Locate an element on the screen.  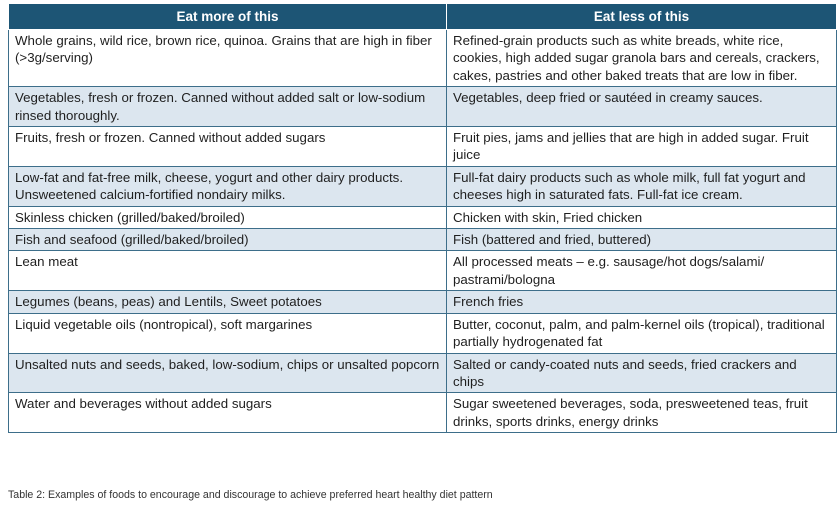
header-eat-more: Eat more of this is located at coordinates (227, 17).